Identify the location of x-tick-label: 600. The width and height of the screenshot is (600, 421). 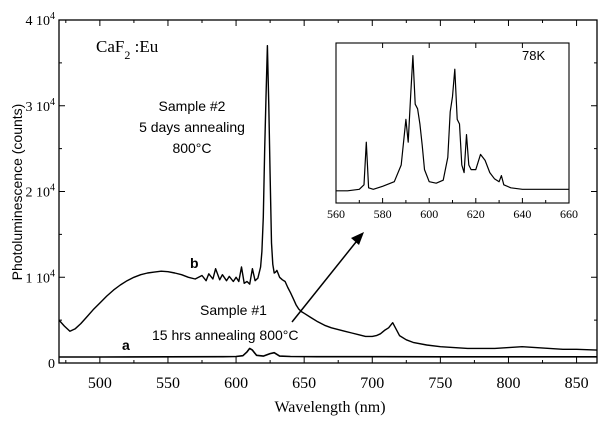
(236, 383).